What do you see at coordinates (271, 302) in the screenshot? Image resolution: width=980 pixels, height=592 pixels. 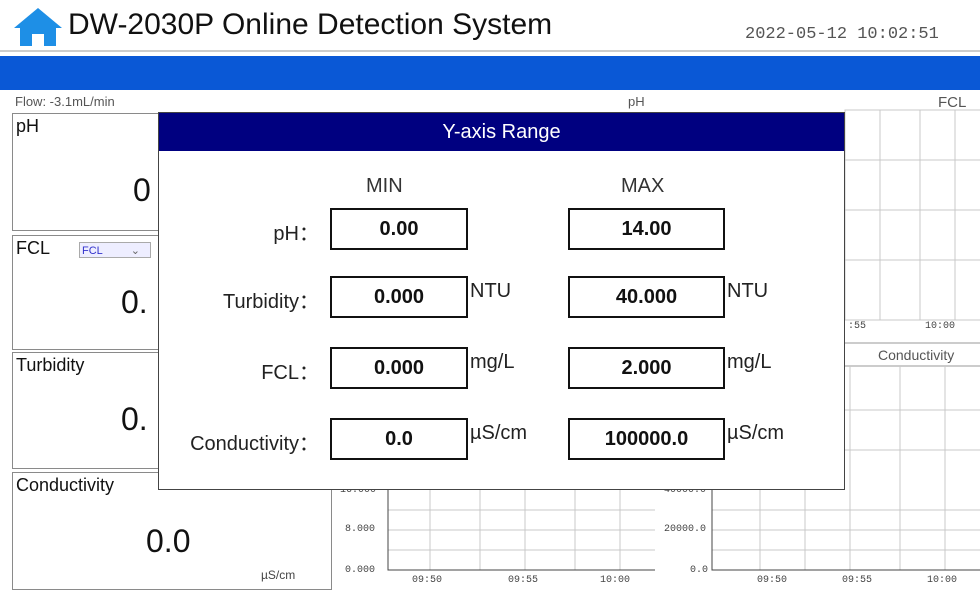 I see `row-label: Turbidity：` at bounding box center [271, 302].